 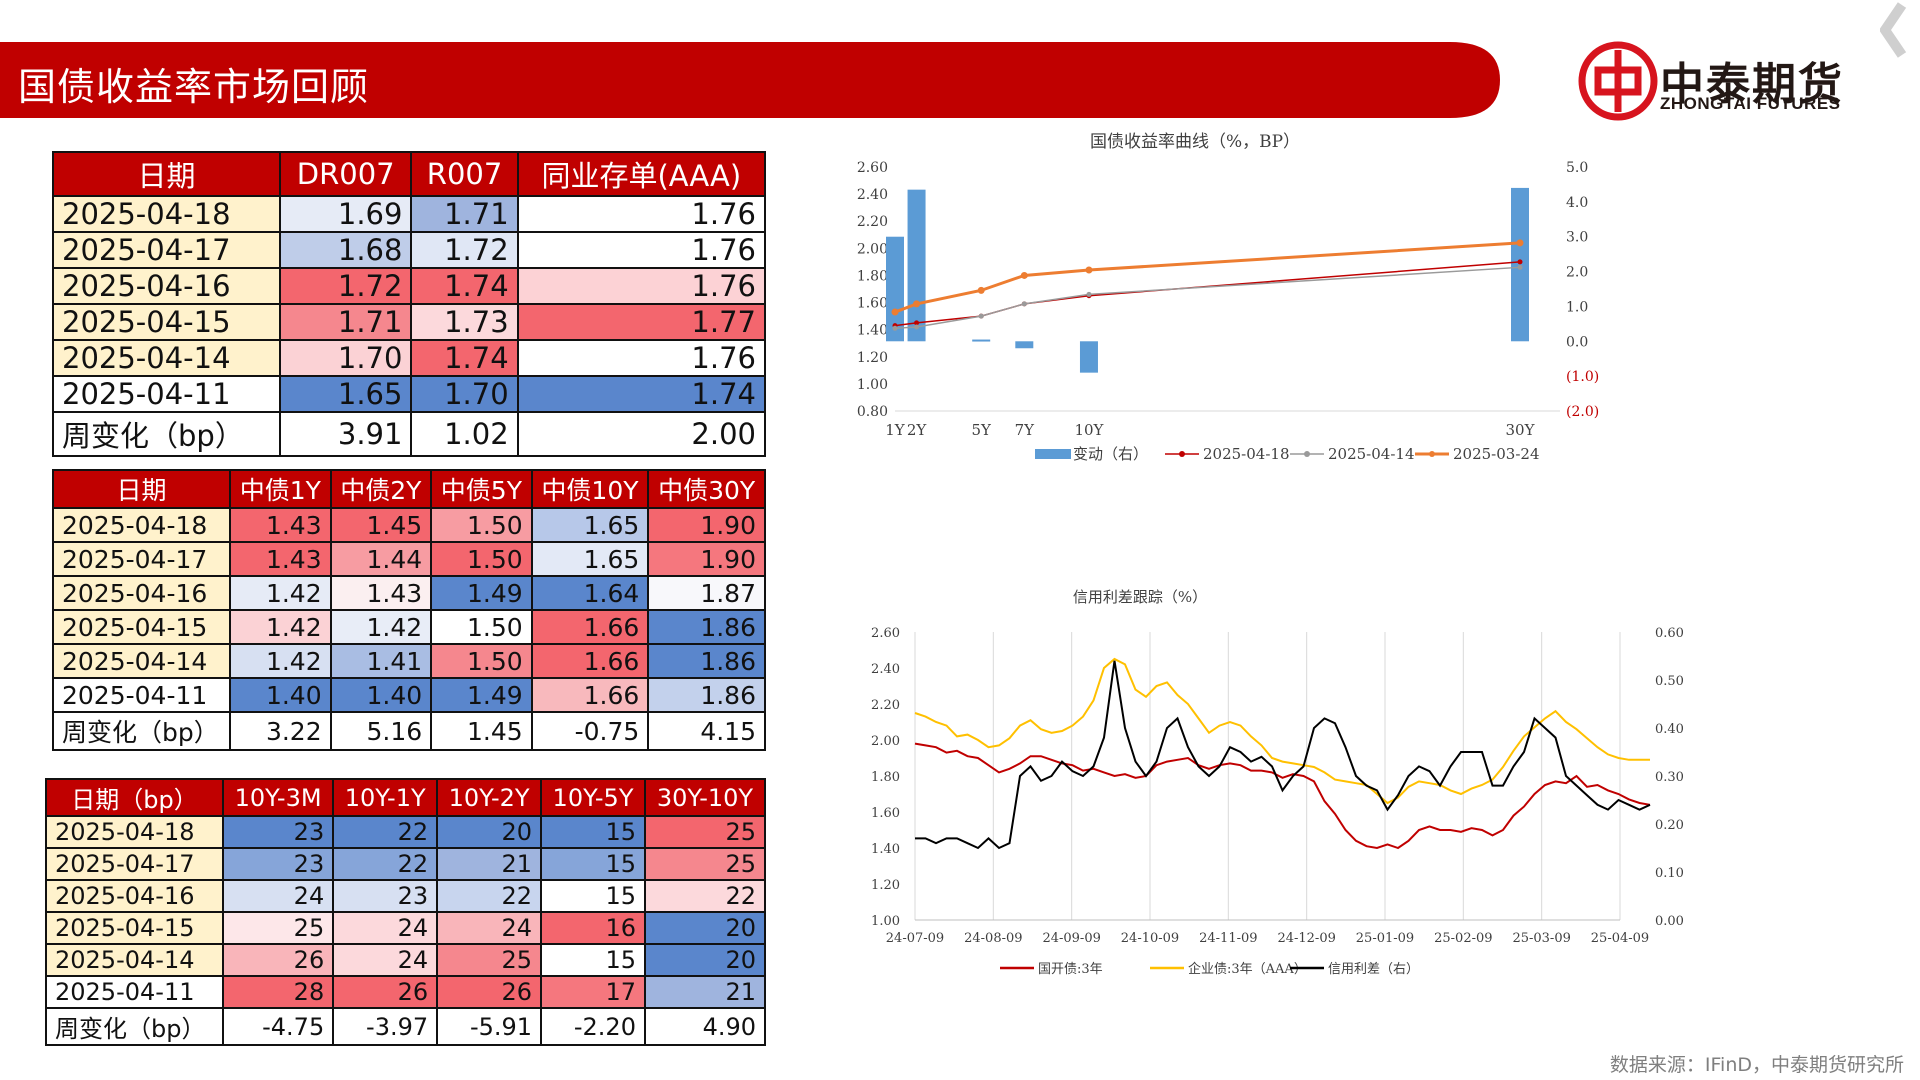 I want to click on y2-tick-label: 3.0, so click(x=1577, y=238).